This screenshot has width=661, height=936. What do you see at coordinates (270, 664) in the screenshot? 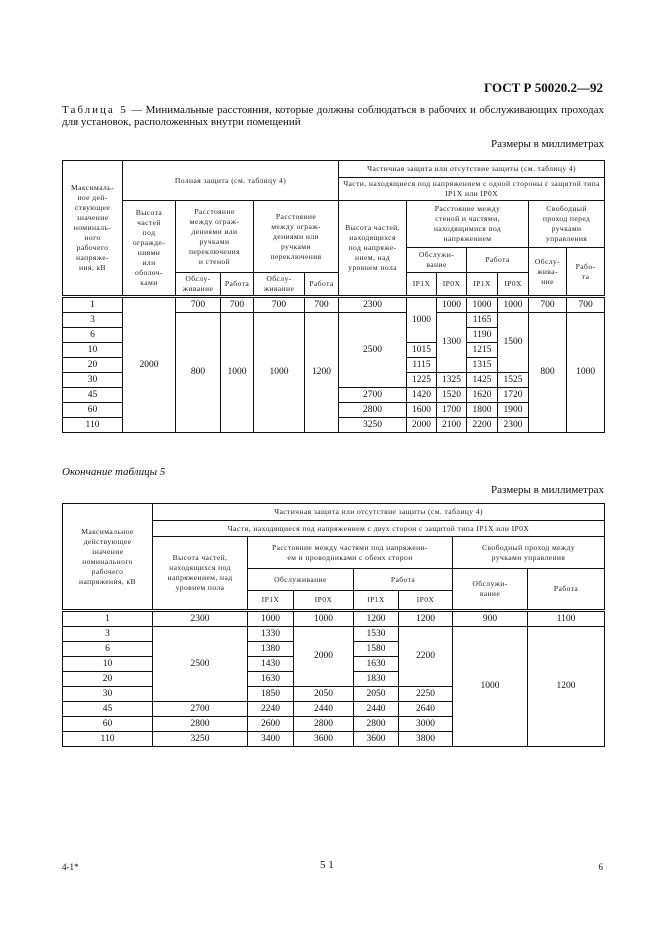
I see `value-cell: 1430` at bounding box center [270, 664].